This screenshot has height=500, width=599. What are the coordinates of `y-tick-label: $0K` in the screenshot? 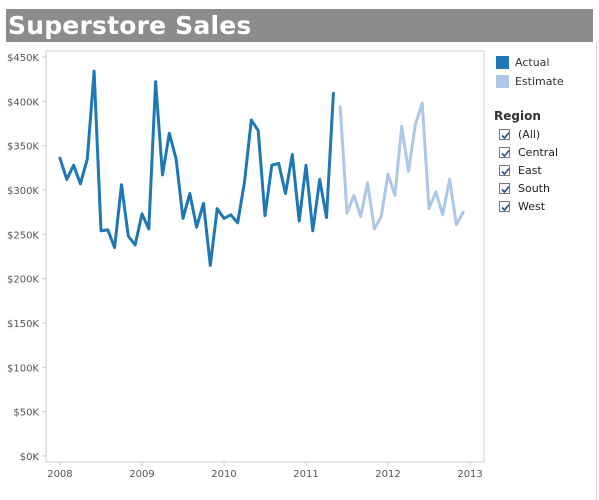 It's located at (30, 457).